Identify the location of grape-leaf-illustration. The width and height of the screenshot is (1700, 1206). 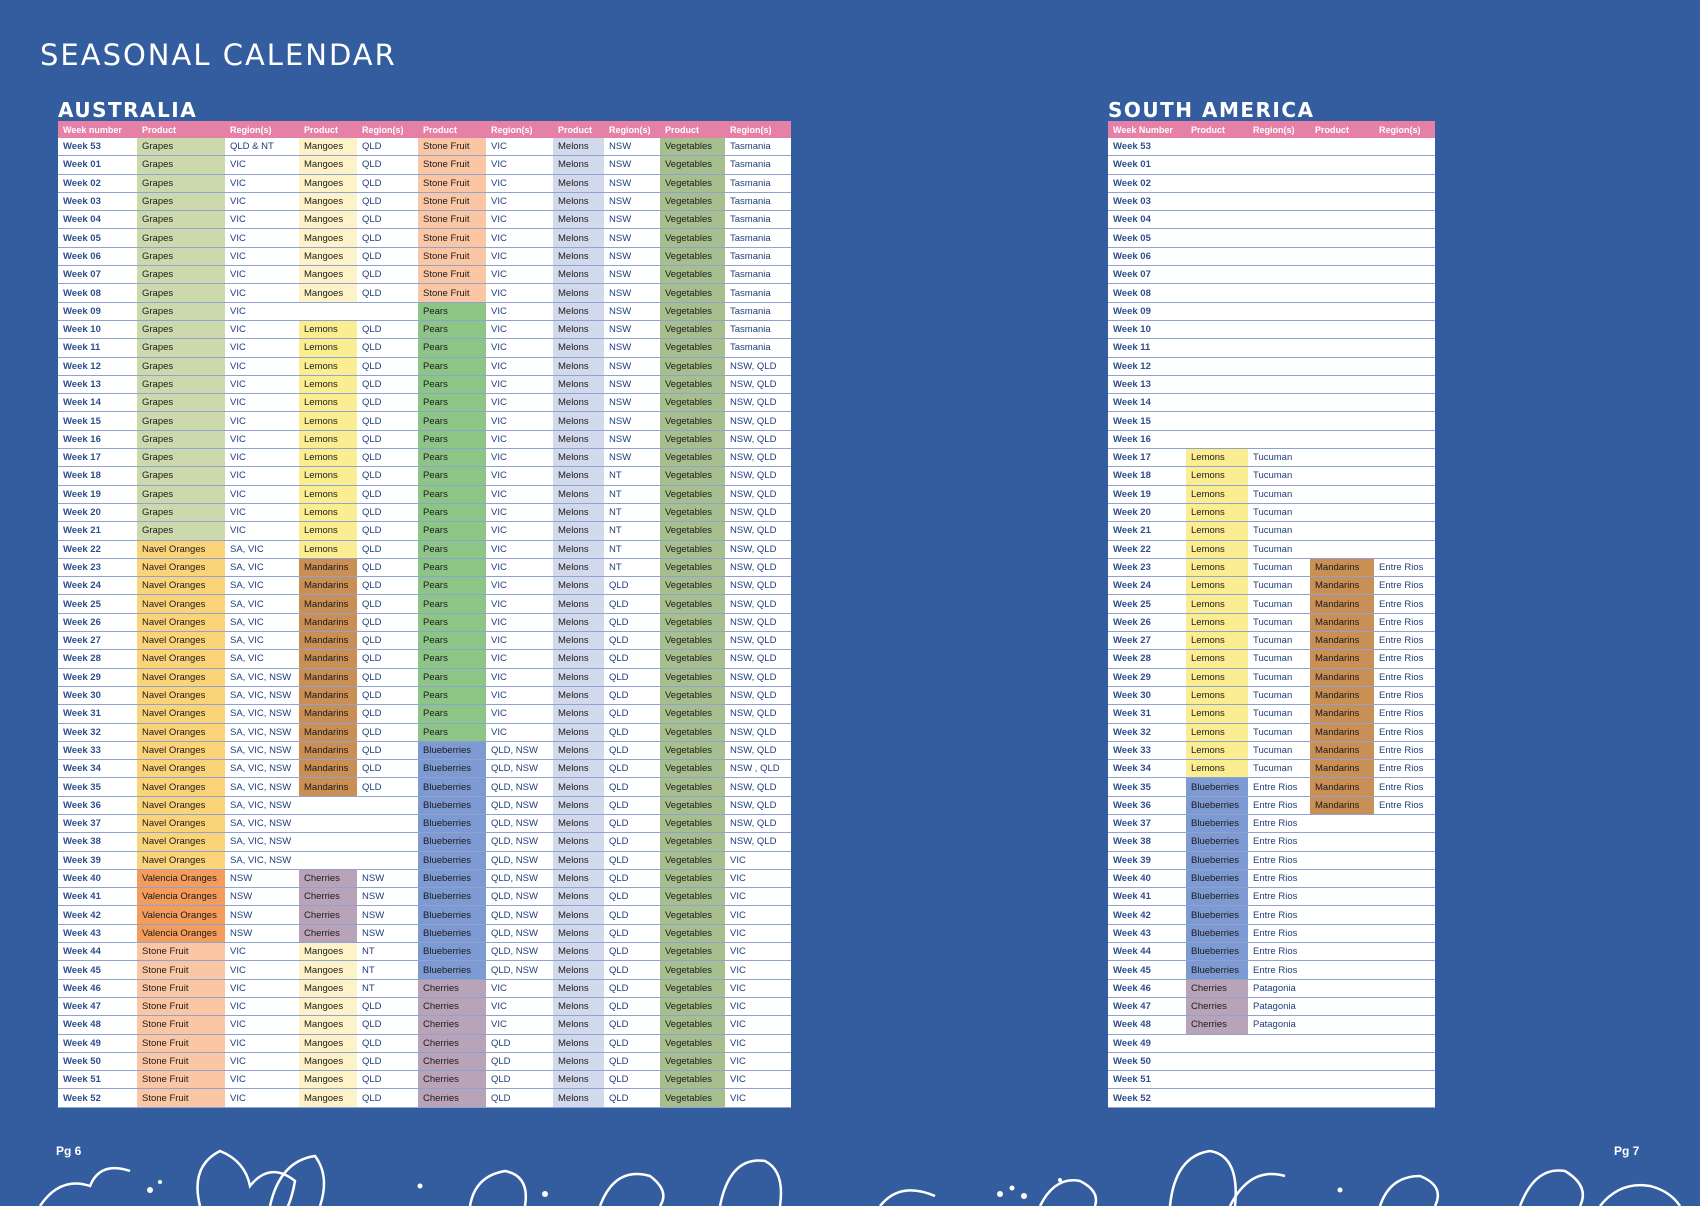
(860, 1177).